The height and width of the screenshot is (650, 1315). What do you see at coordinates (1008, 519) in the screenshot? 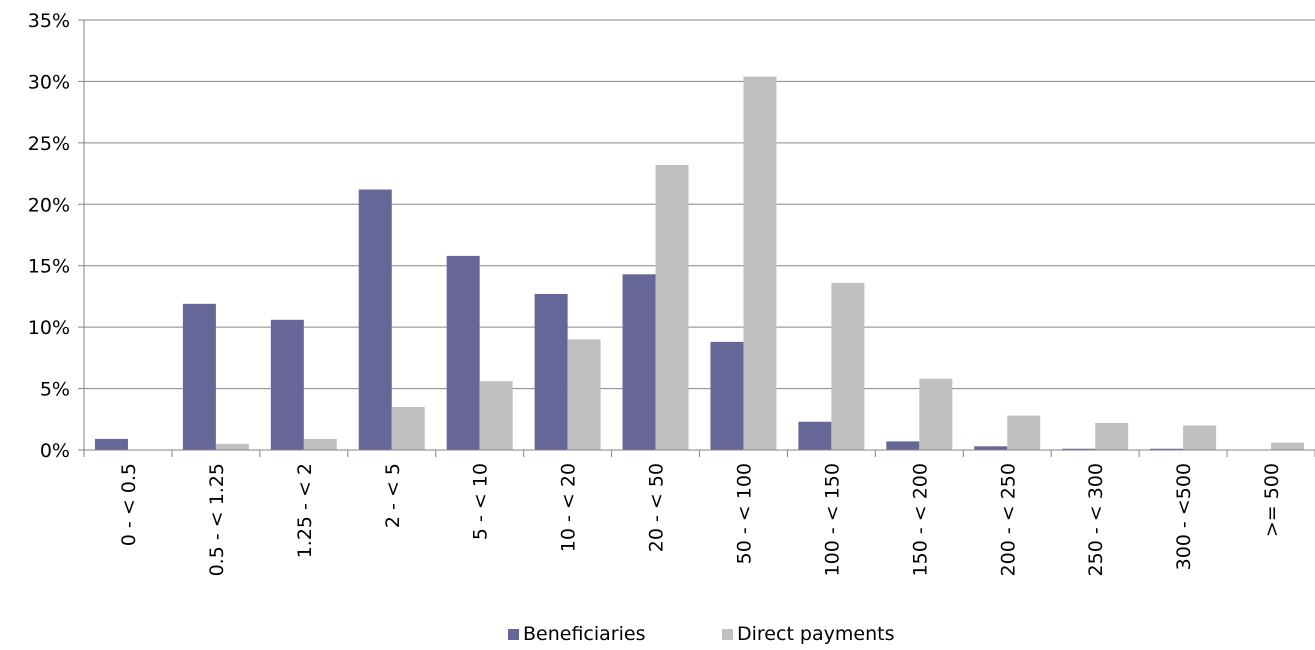
I see `x-tick-label: 200 - < 250` at bounding box center [1008, 519].